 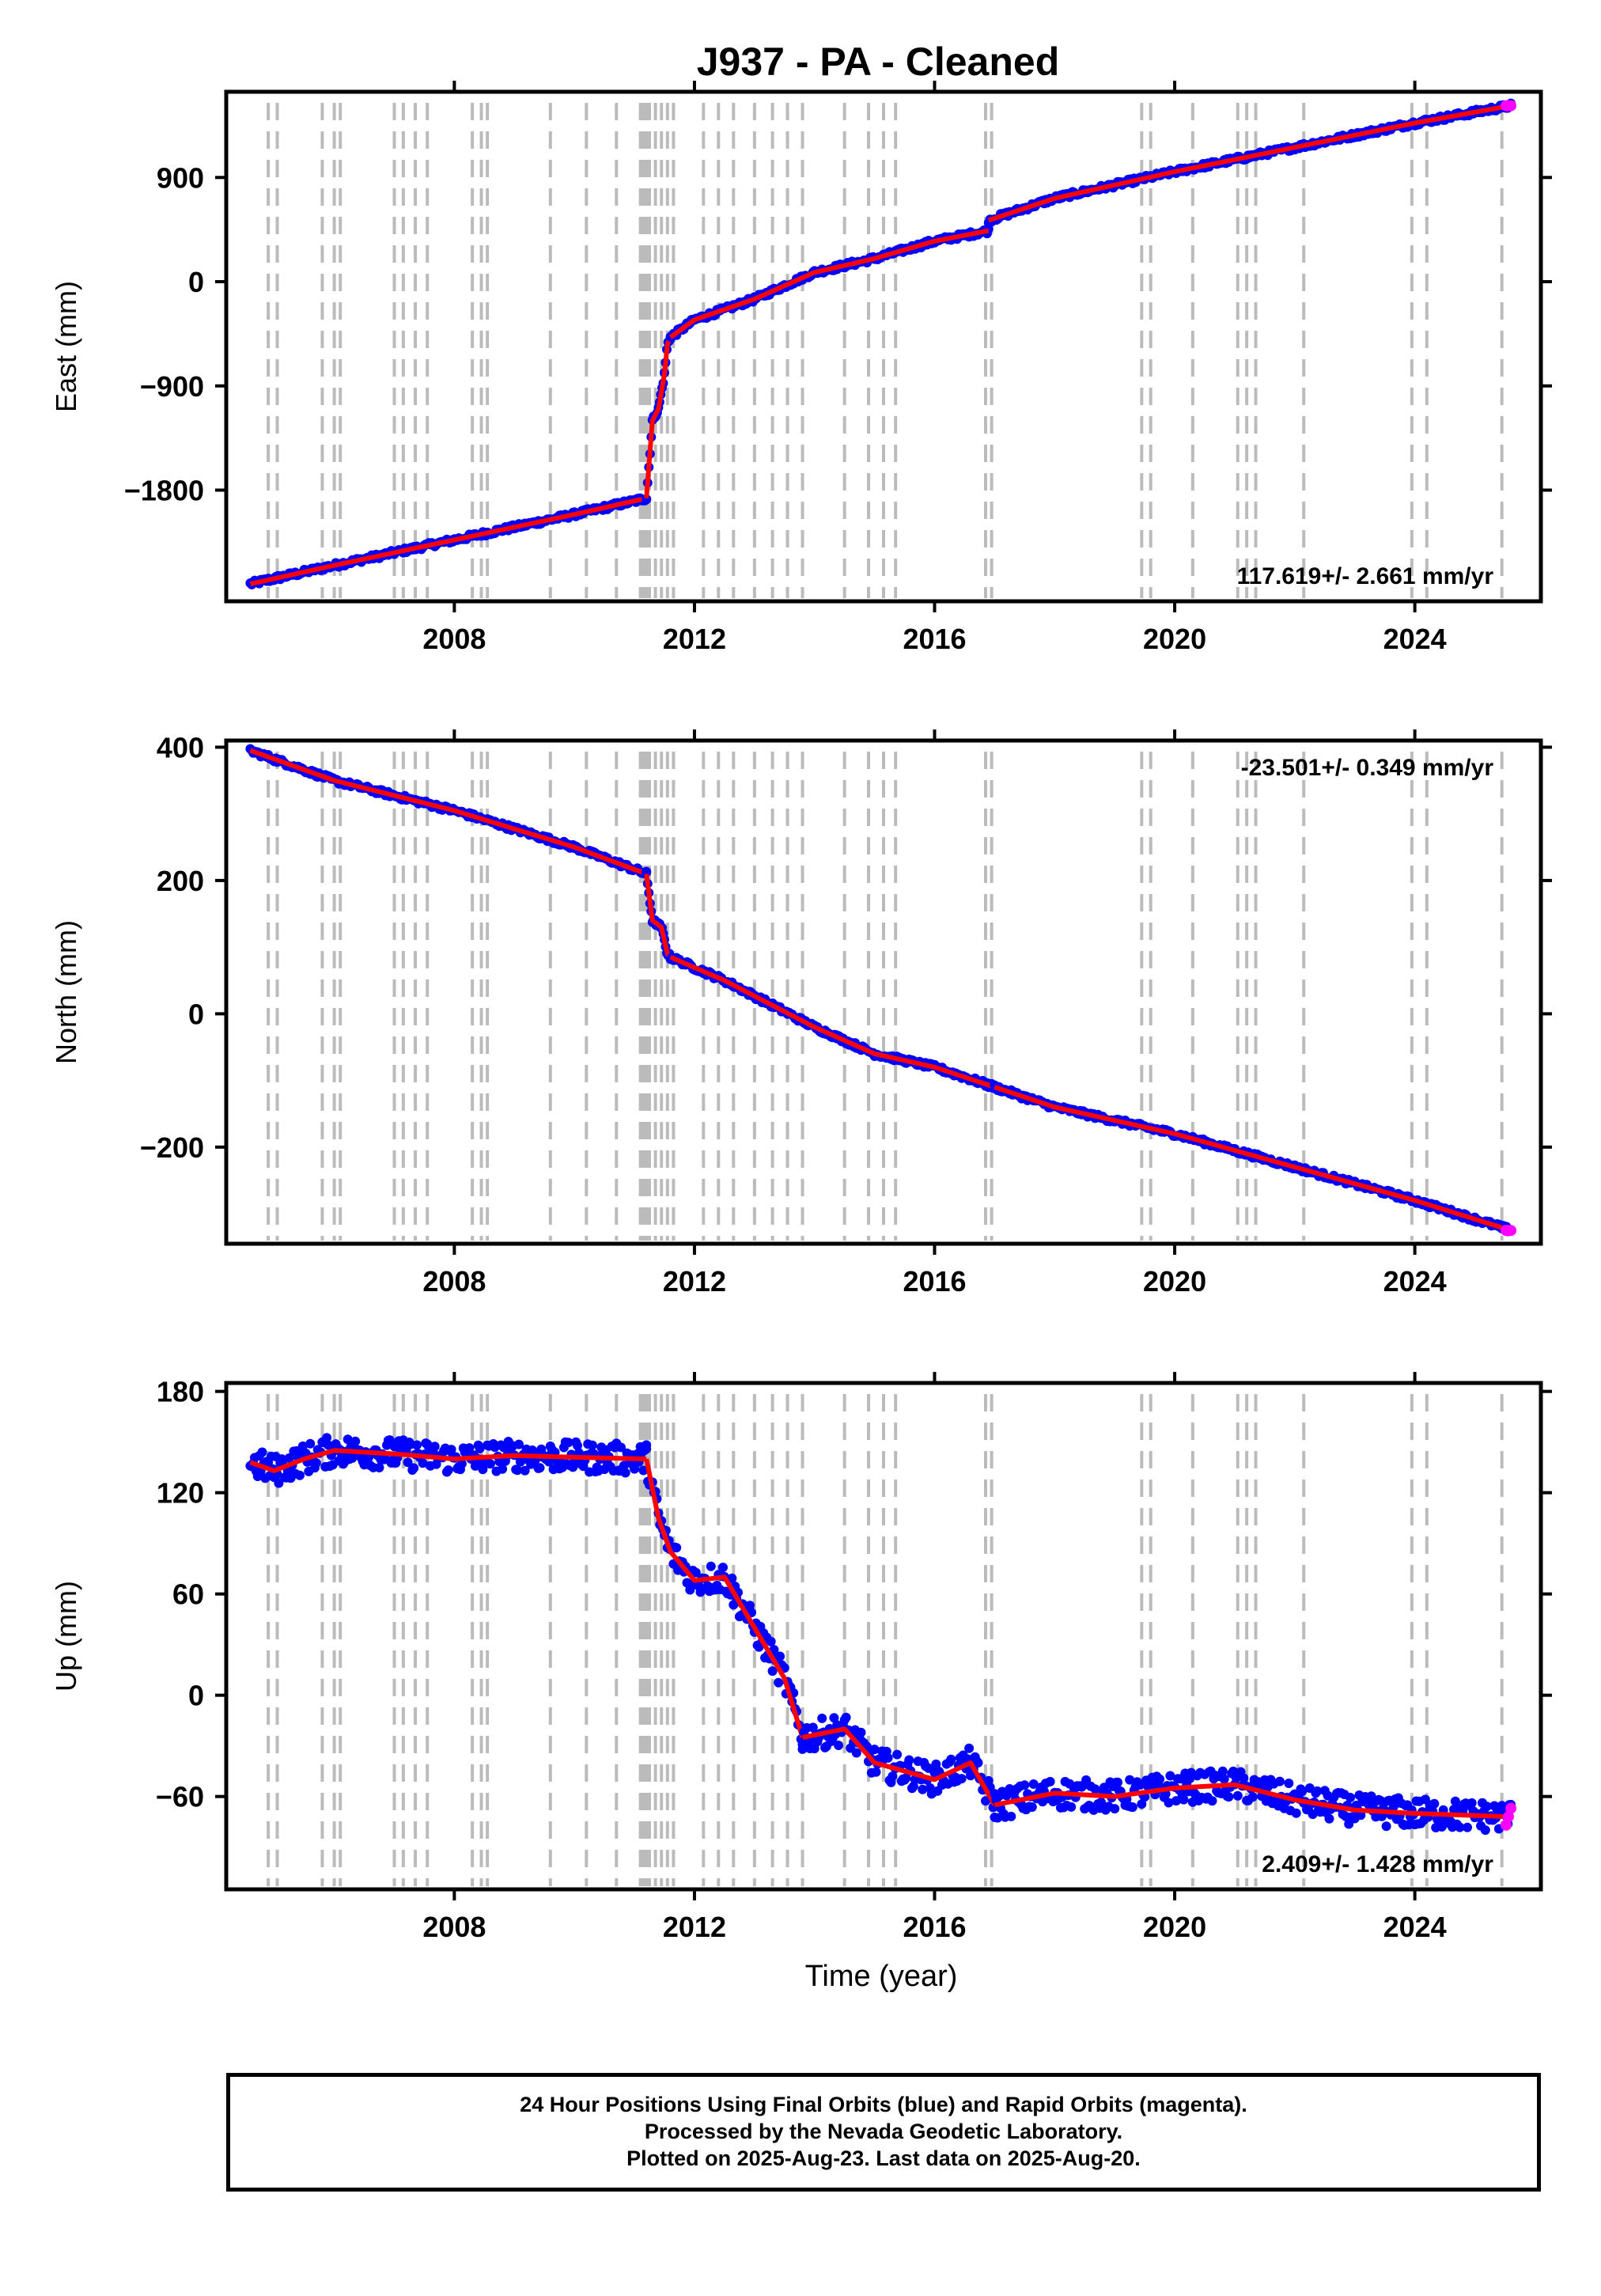 I want to click on panel-2-y-tick-label-2: 0, so click(x=196, y=1014).